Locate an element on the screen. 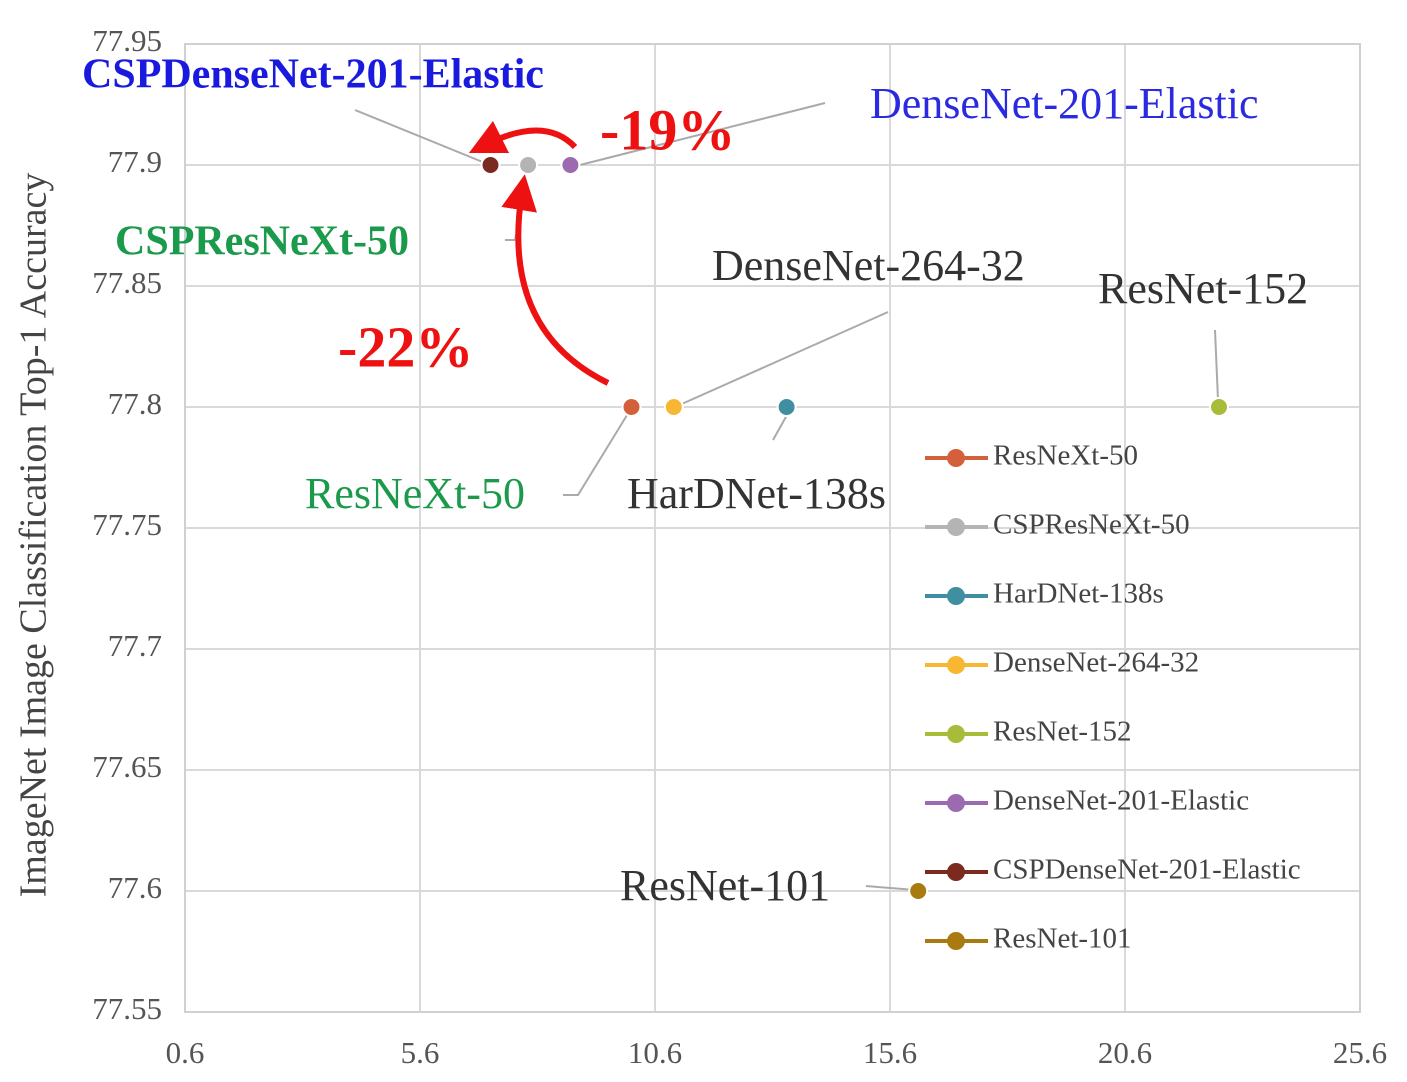 This screenshot has height=1082, width=1407. legend-label: HarDNet-138s is located at coordinates (1078, 594).